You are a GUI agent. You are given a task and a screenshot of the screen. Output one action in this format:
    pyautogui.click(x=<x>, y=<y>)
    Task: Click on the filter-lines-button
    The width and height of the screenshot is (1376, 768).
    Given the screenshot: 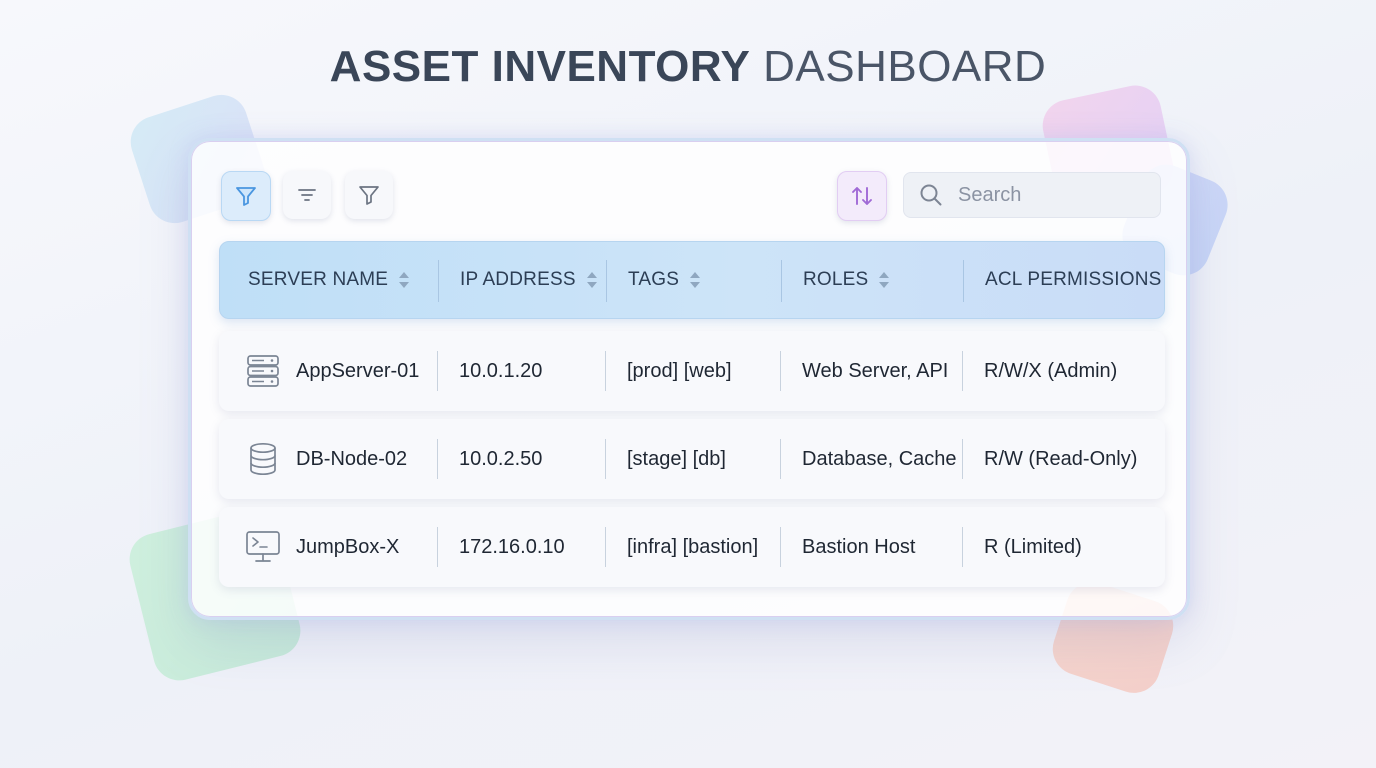 What is the action you would take?
    pyautogui.click(x=307, y=195)
    